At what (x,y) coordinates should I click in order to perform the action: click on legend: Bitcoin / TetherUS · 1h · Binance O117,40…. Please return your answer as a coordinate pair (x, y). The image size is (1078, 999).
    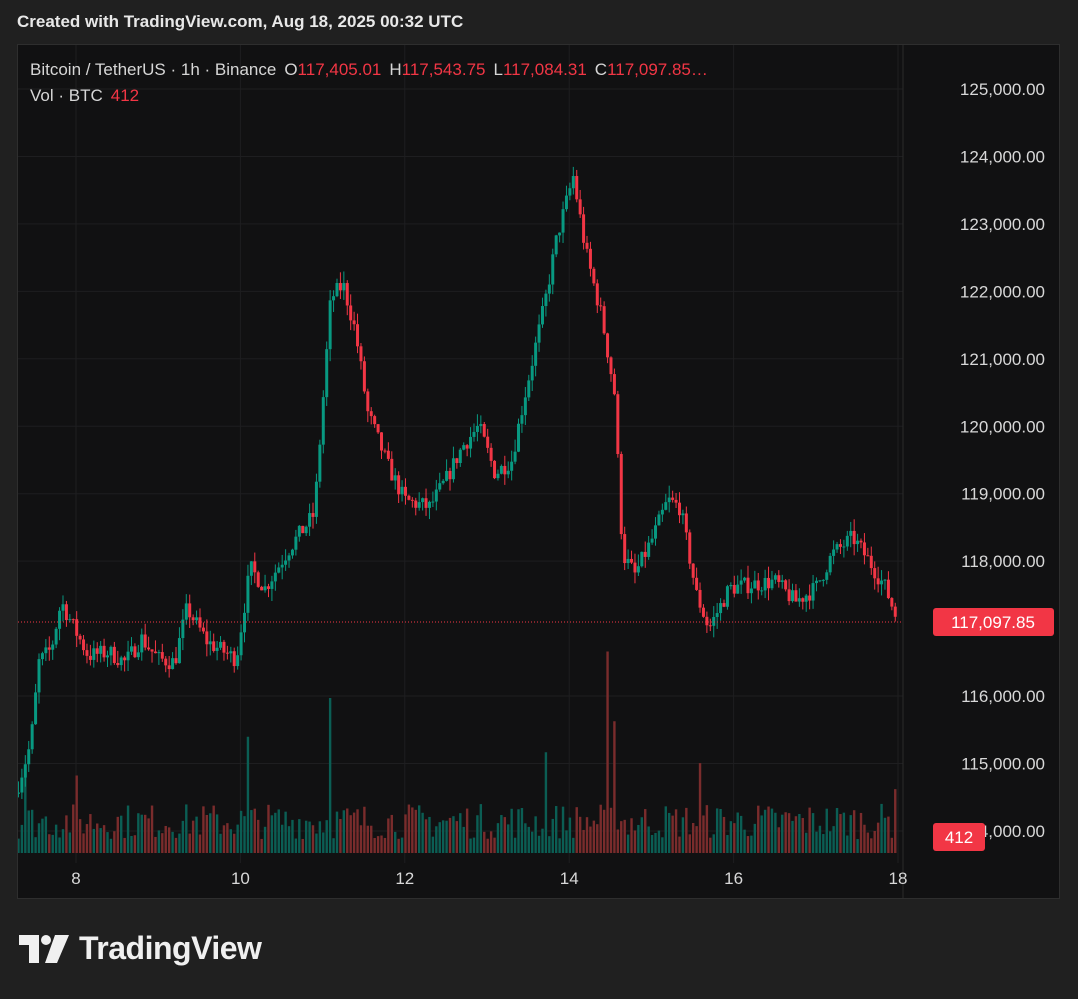
    Looking at the image, I should click on (369, 83).